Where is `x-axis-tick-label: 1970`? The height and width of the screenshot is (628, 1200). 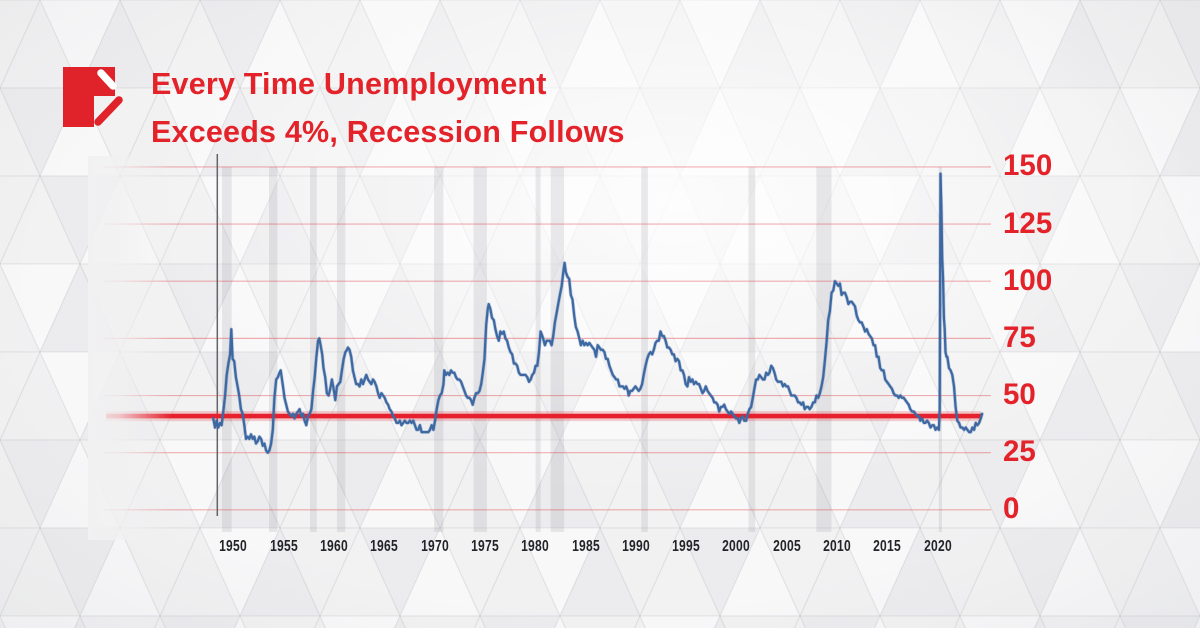 x-axis-tick-label: 1970 is located at coordinates (434, 546).